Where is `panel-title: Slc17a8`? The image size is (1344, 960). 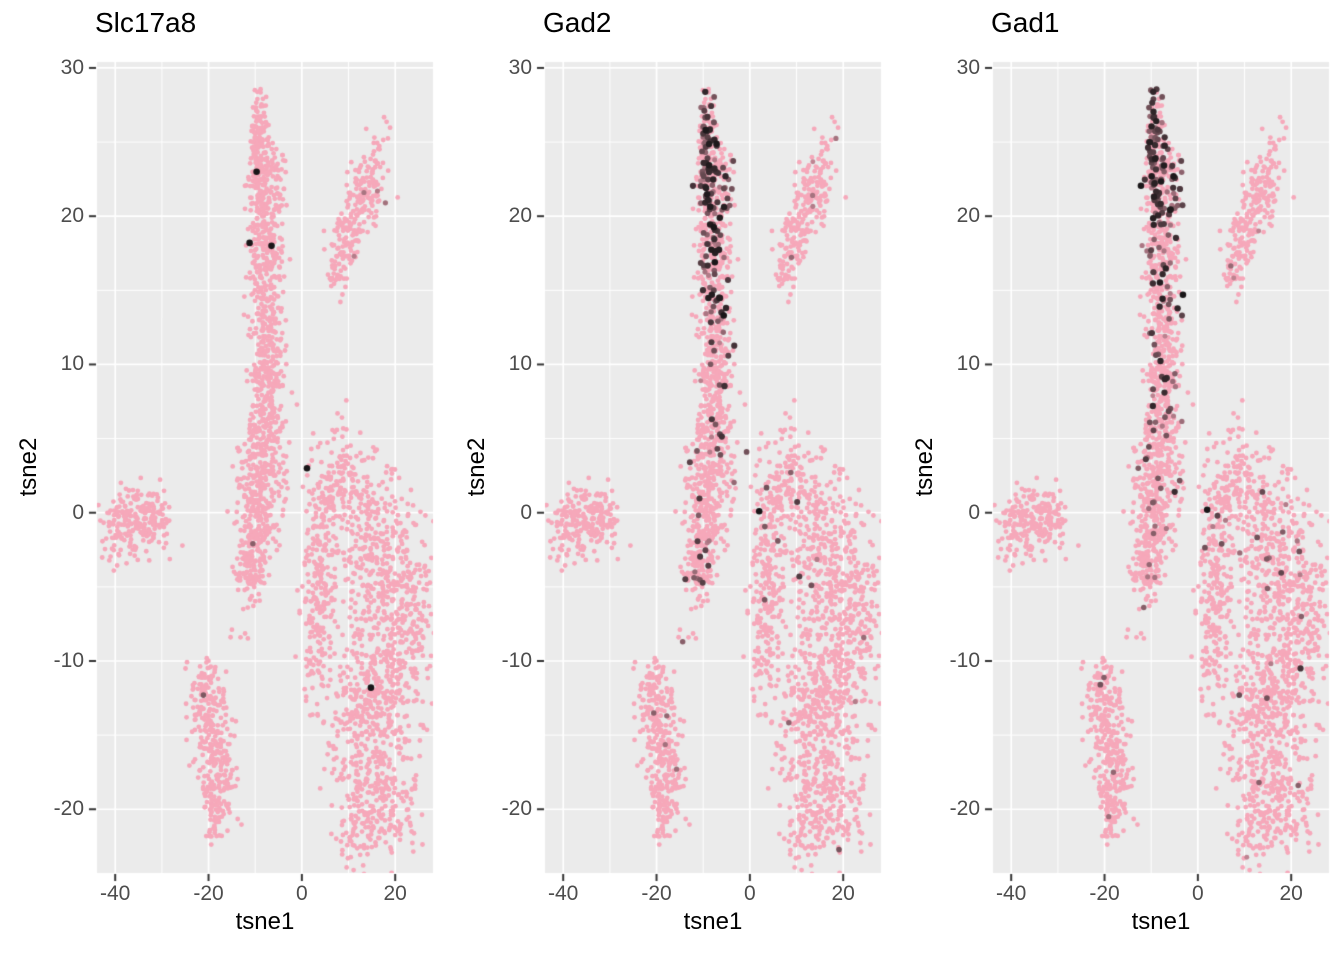
panel-title: Slc17a8 is located at coordinates (146, 22).